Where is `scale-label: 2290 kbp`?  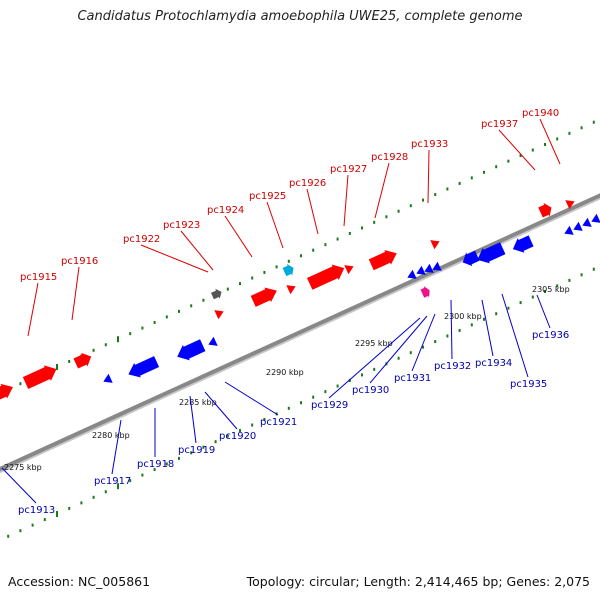
scale-label: 2290 kbp is located at coordinates (285, 372).